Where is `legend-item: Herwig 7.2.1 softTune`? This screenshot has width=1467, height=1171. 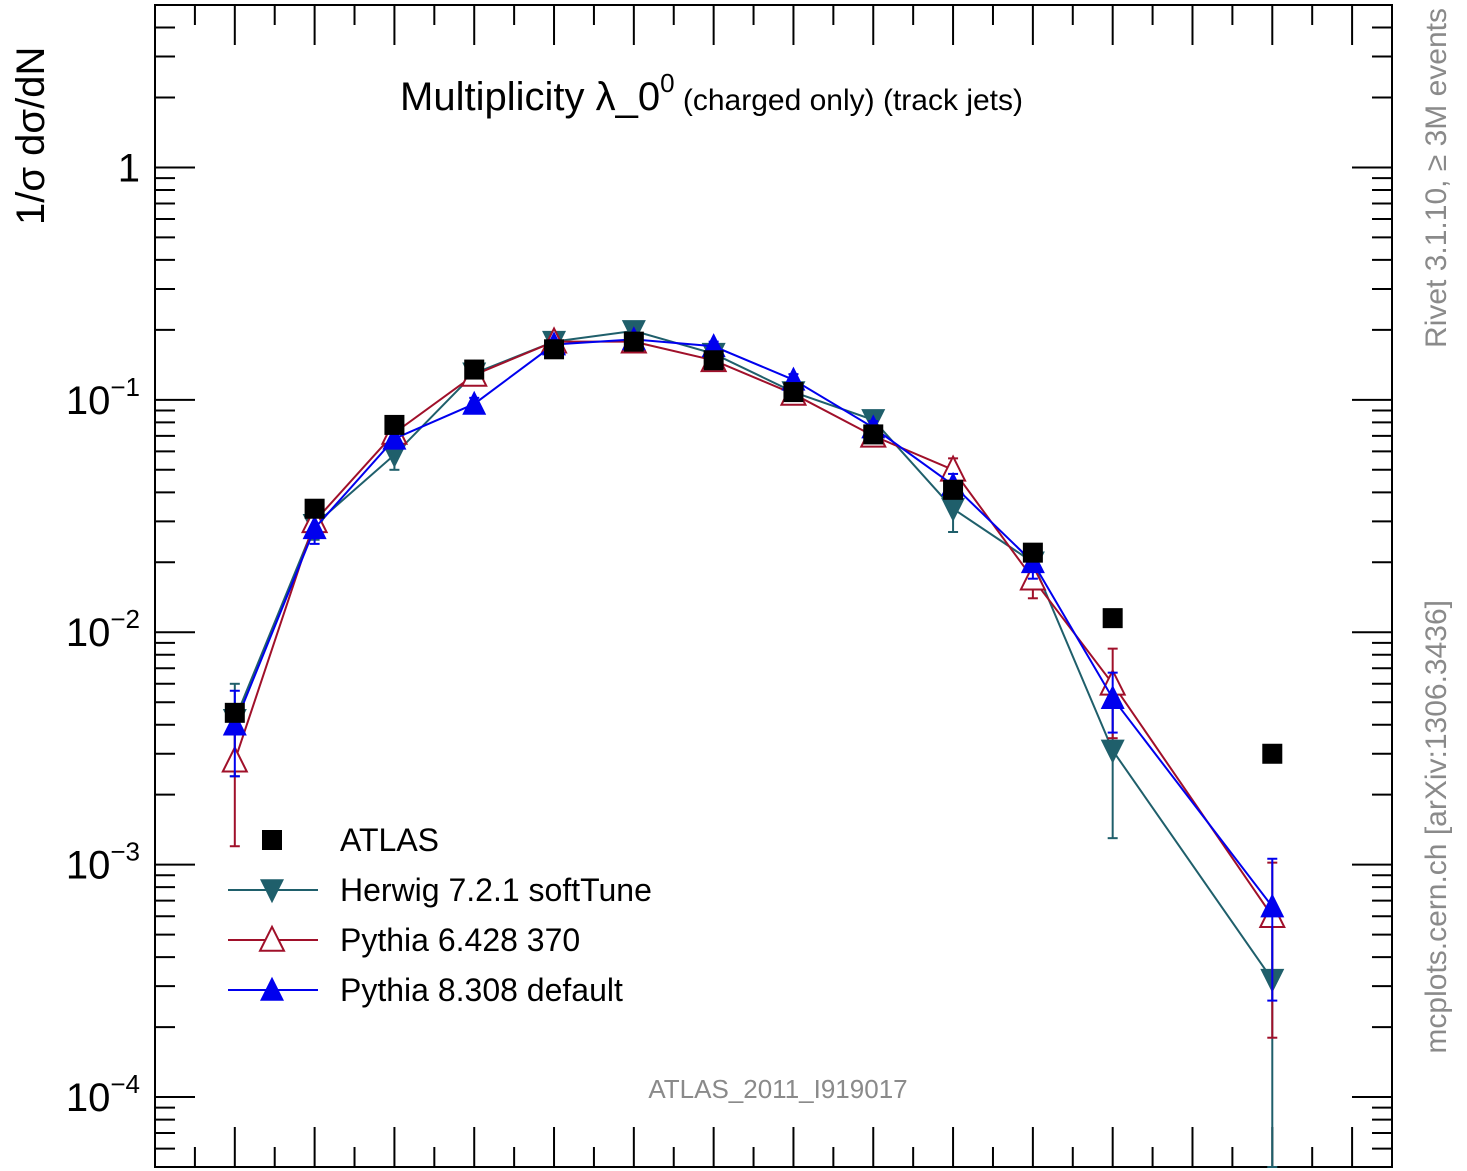
legend-item: Herwig 7.2.1 softTune is located at coordinates (440, 890).